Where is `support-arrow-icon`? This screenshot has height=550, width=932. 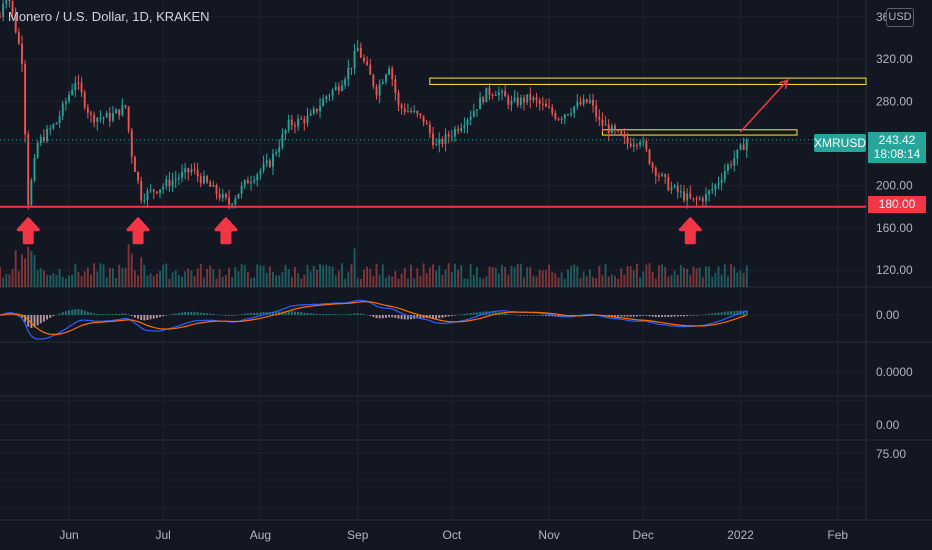 support-arrow-icon is located at coordinates (690, 231).